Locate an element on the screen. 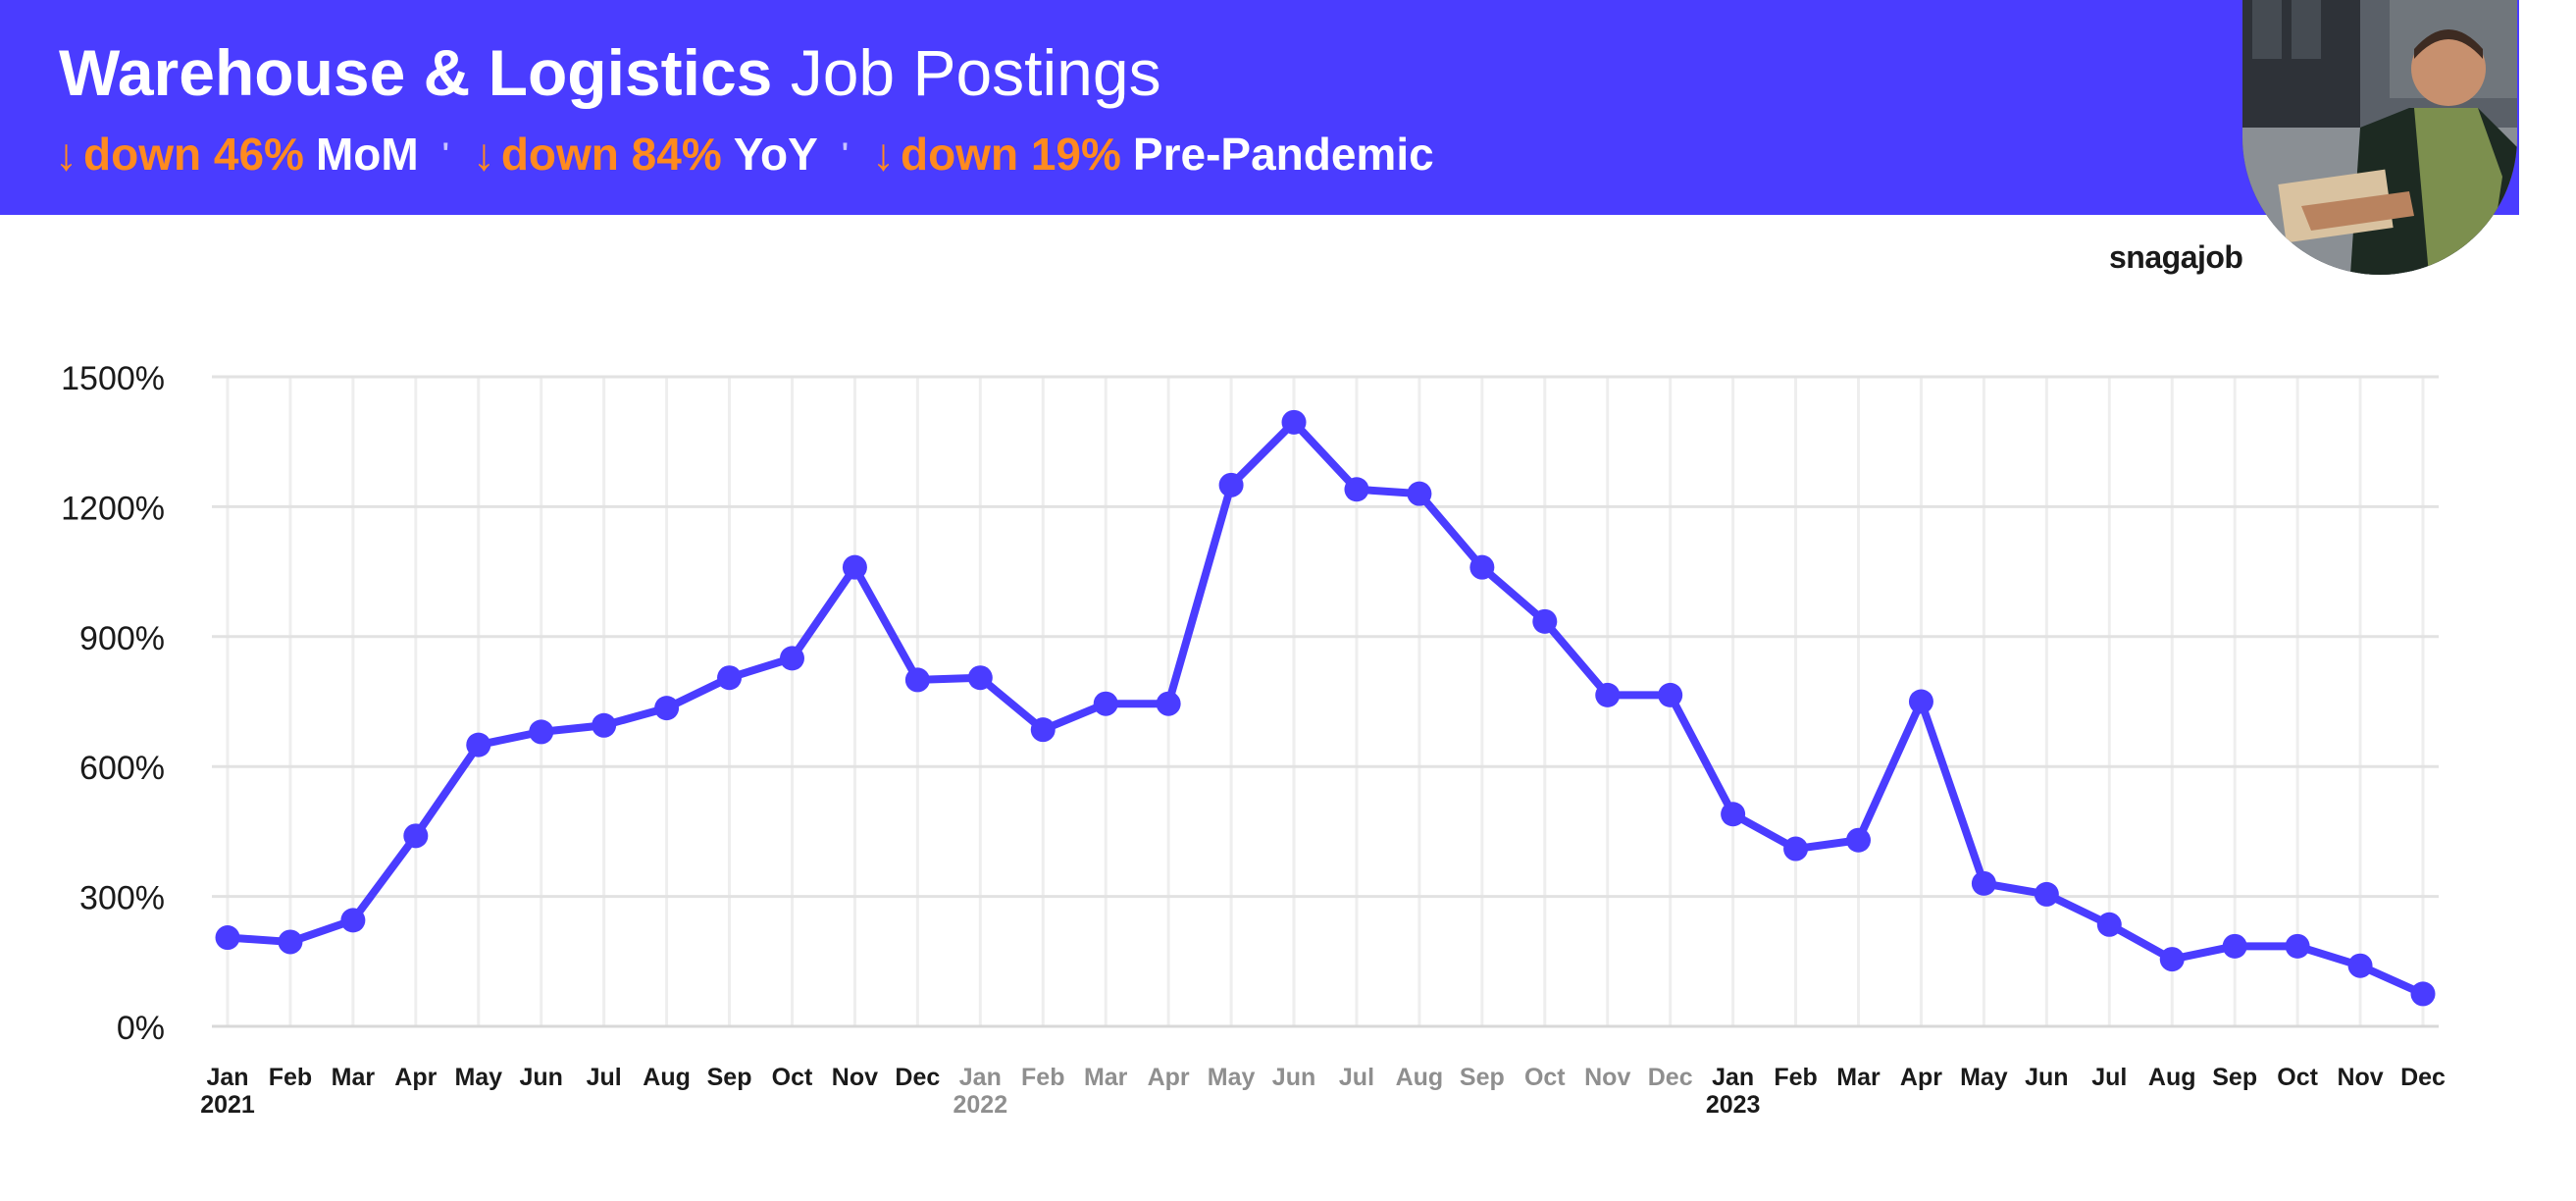  stat-label: YoY is located at coordinates (775, 154).